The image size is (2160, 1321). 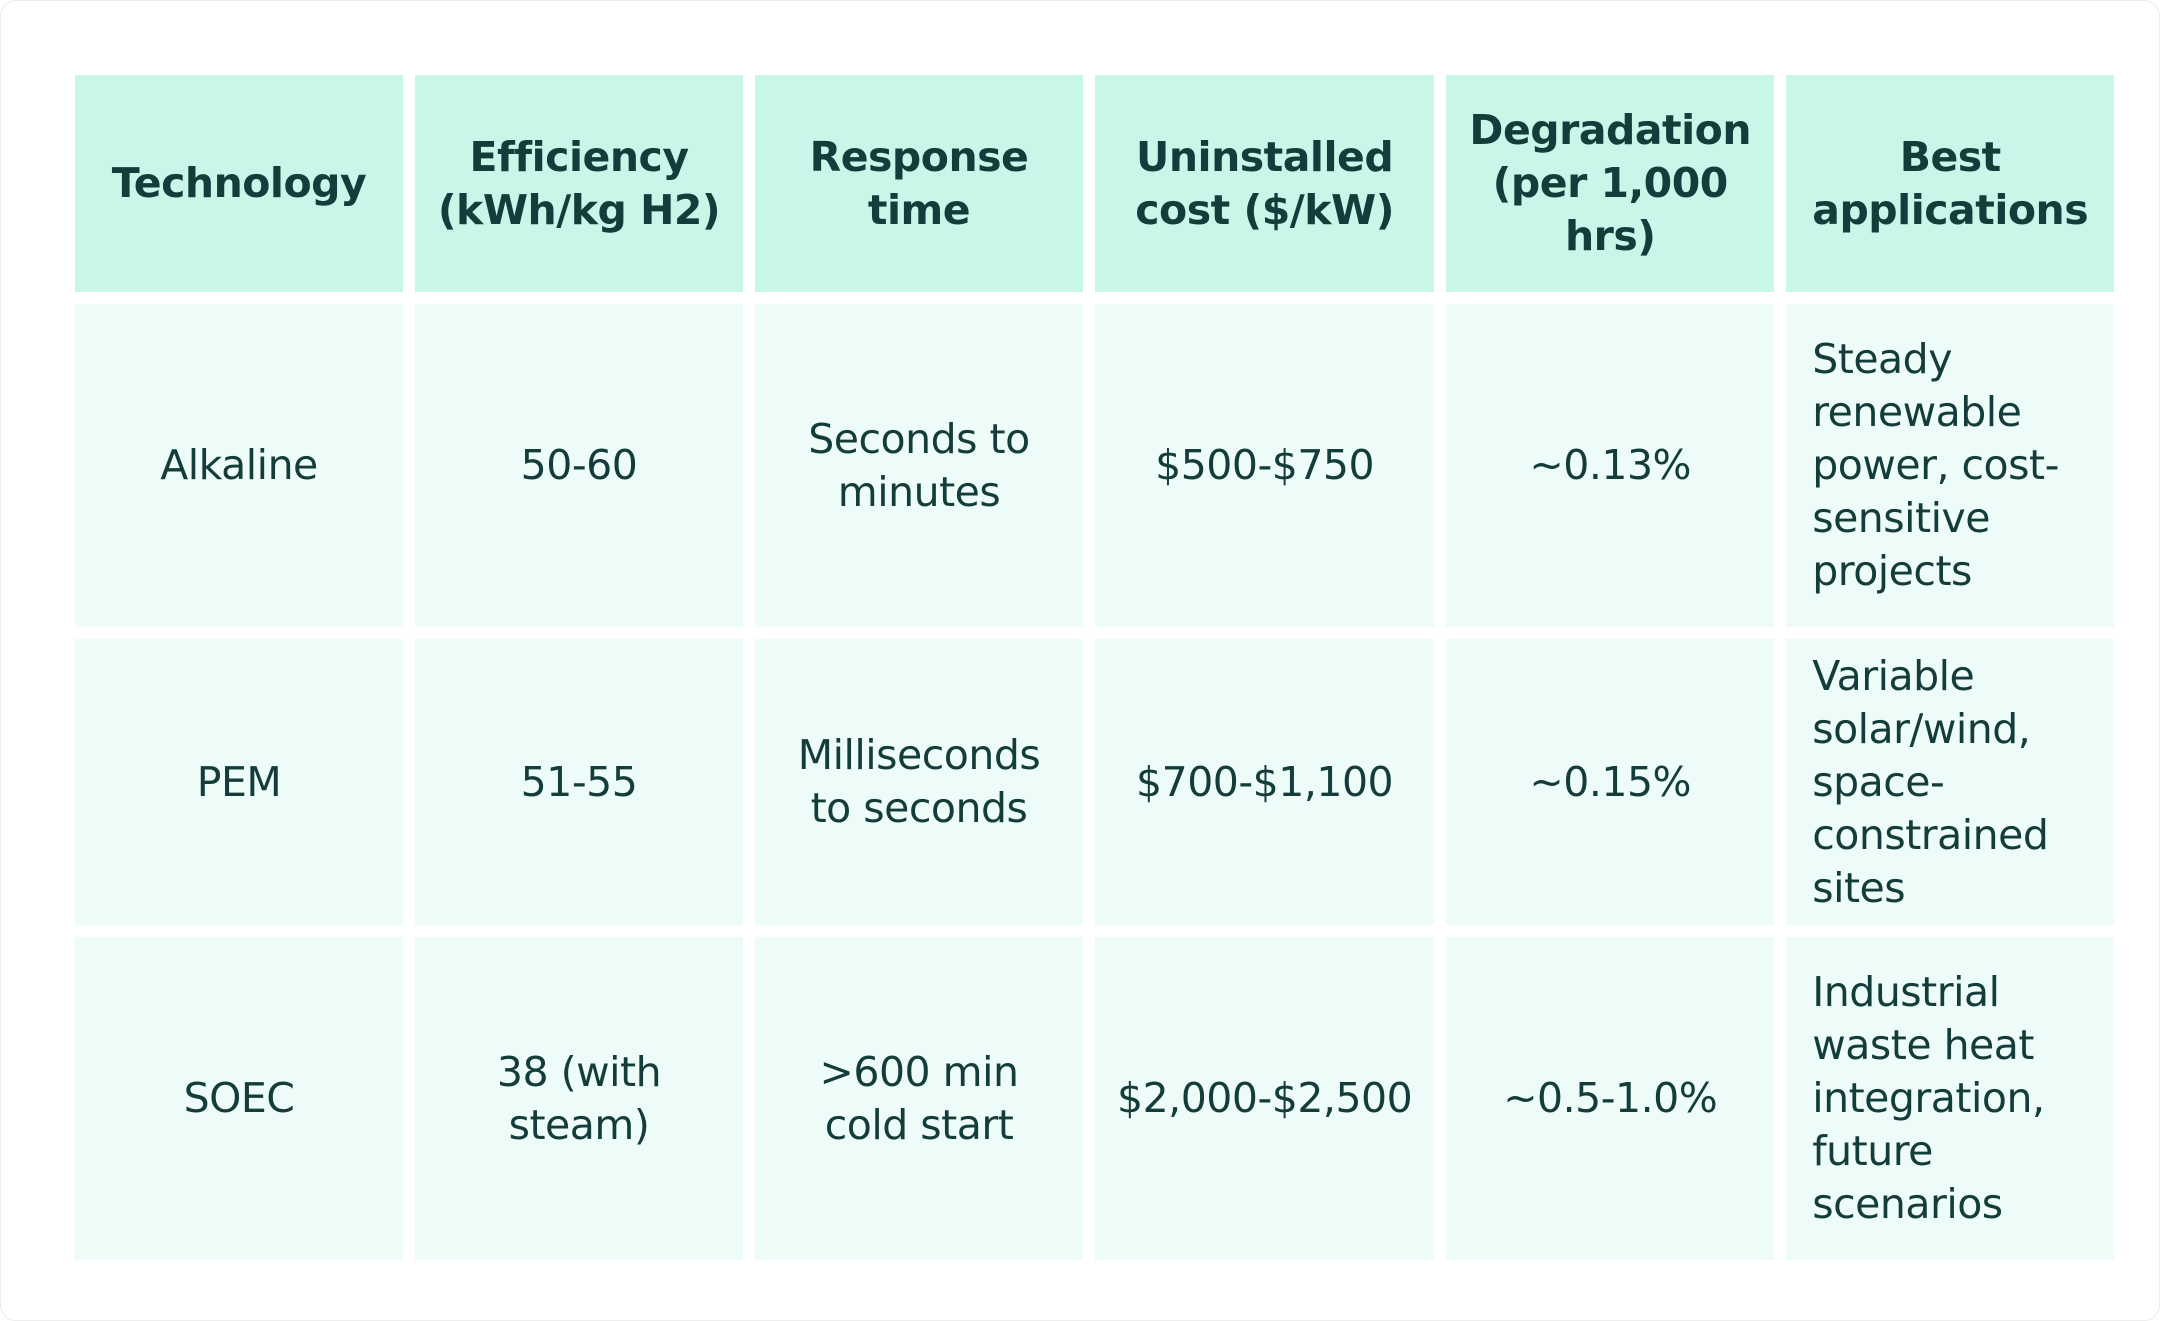 What do you see at coordinates (919, 465) in the screenshot?
I see `cell-response-time: Seconds to minutes` at bounding box center [919, 465].